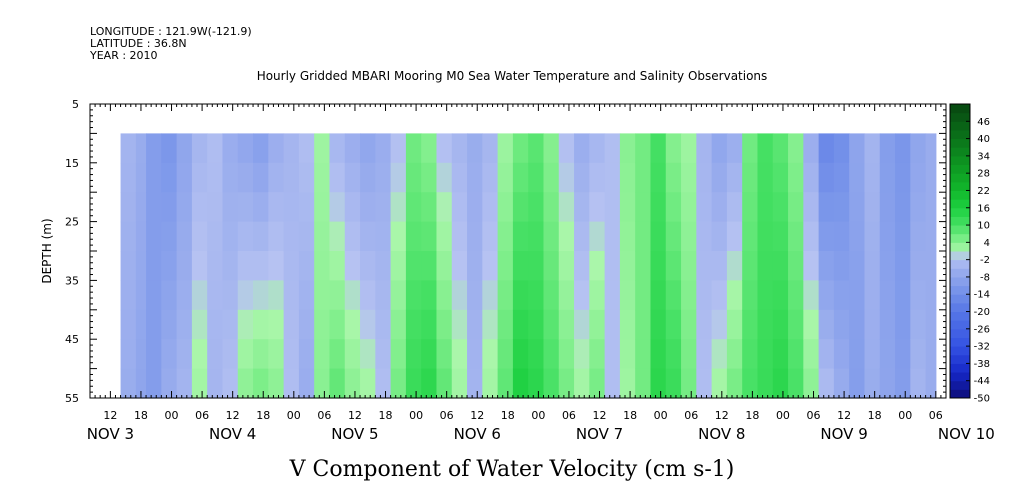 The image size is (1009, 504). I want to click on colorbar-label: -44, so click(982, 381).